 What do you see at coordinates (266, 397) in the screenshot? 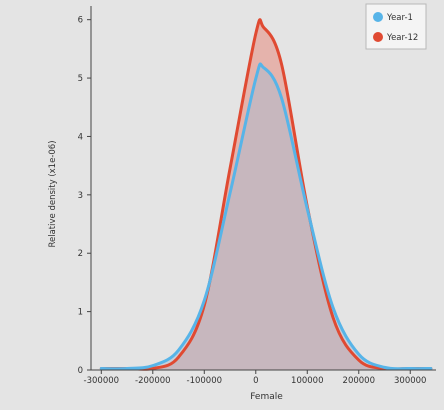
I see `x-axis-label: Female` at bounding box center [266, 397].